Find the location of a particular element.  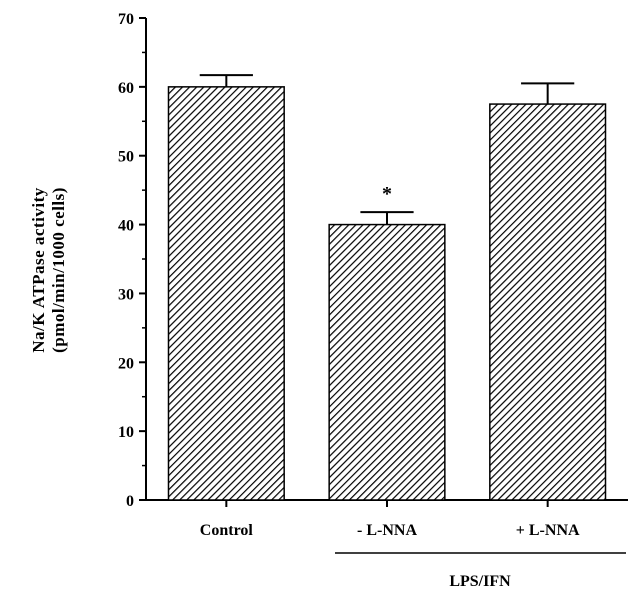

y-ticks: 0 10 20 30 40 50 60 70 is located at coordinates (132, 260).